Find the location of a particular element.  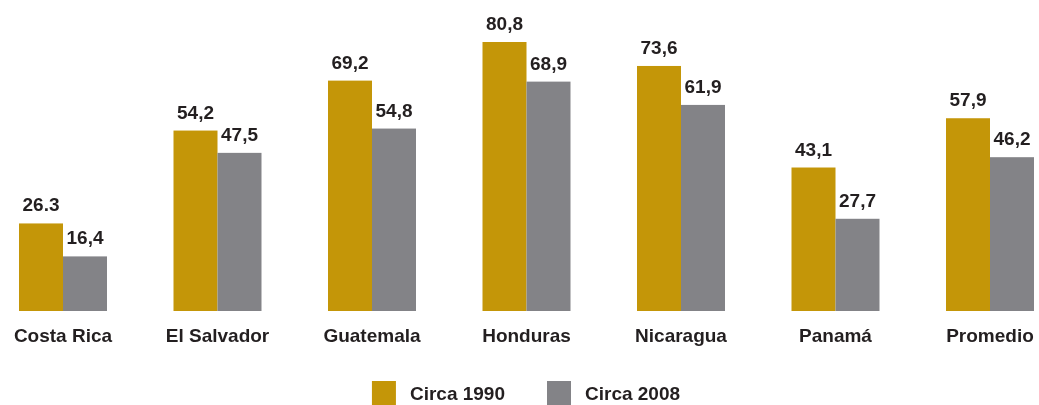

data-label: 80,8 is located at coordinates (504, 23).